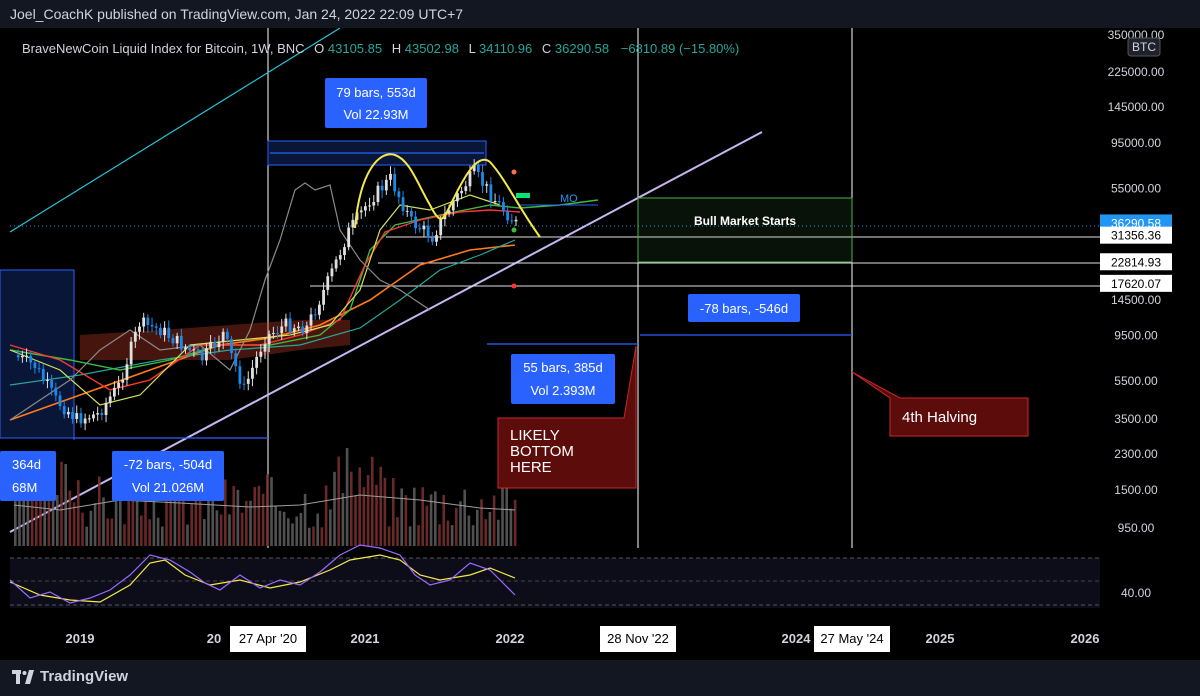 This screenshot has height=696, width=1200. What do you see at coordinates (1136, 593) in the screenshot?
I see `osc-tick-label: 40.00` at bounding box center [1136, 593].